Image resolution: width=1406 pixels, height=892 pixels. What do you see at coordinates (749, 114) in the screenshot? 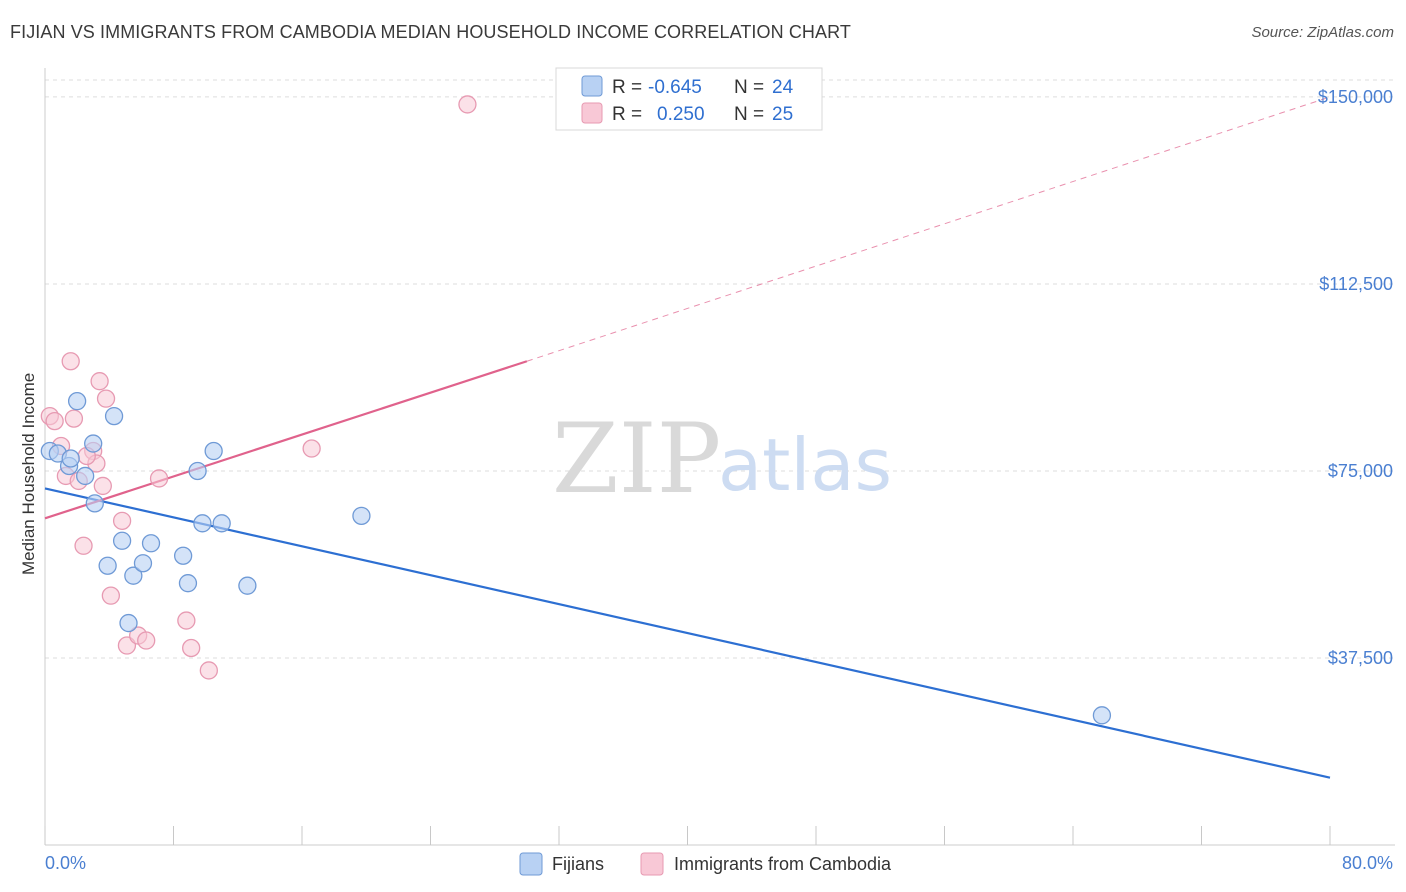
I see `cambodia-n-label: N =` at bounding box center [749, 114].